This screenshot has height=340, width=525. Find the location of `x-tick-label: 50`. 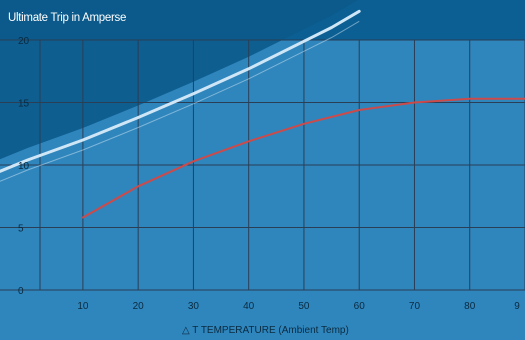

x-tick-label: 50 is located at coordinates (304, 306).